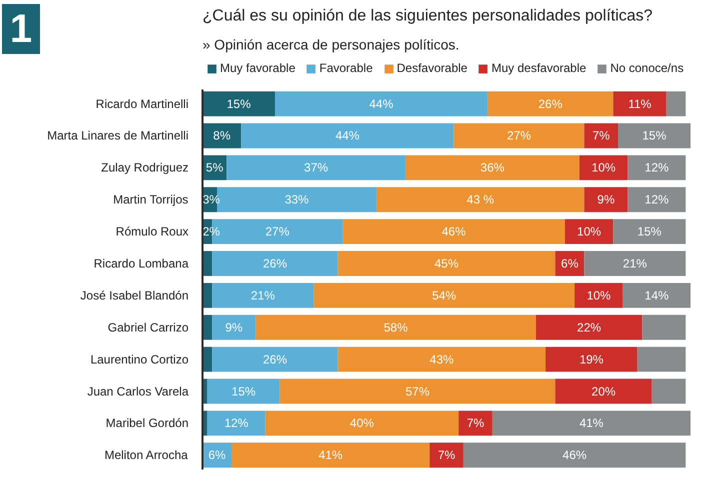 The image size is (720, 500). I want to click on y-tick-label: Meliton Arrocha, so click(146, 455).